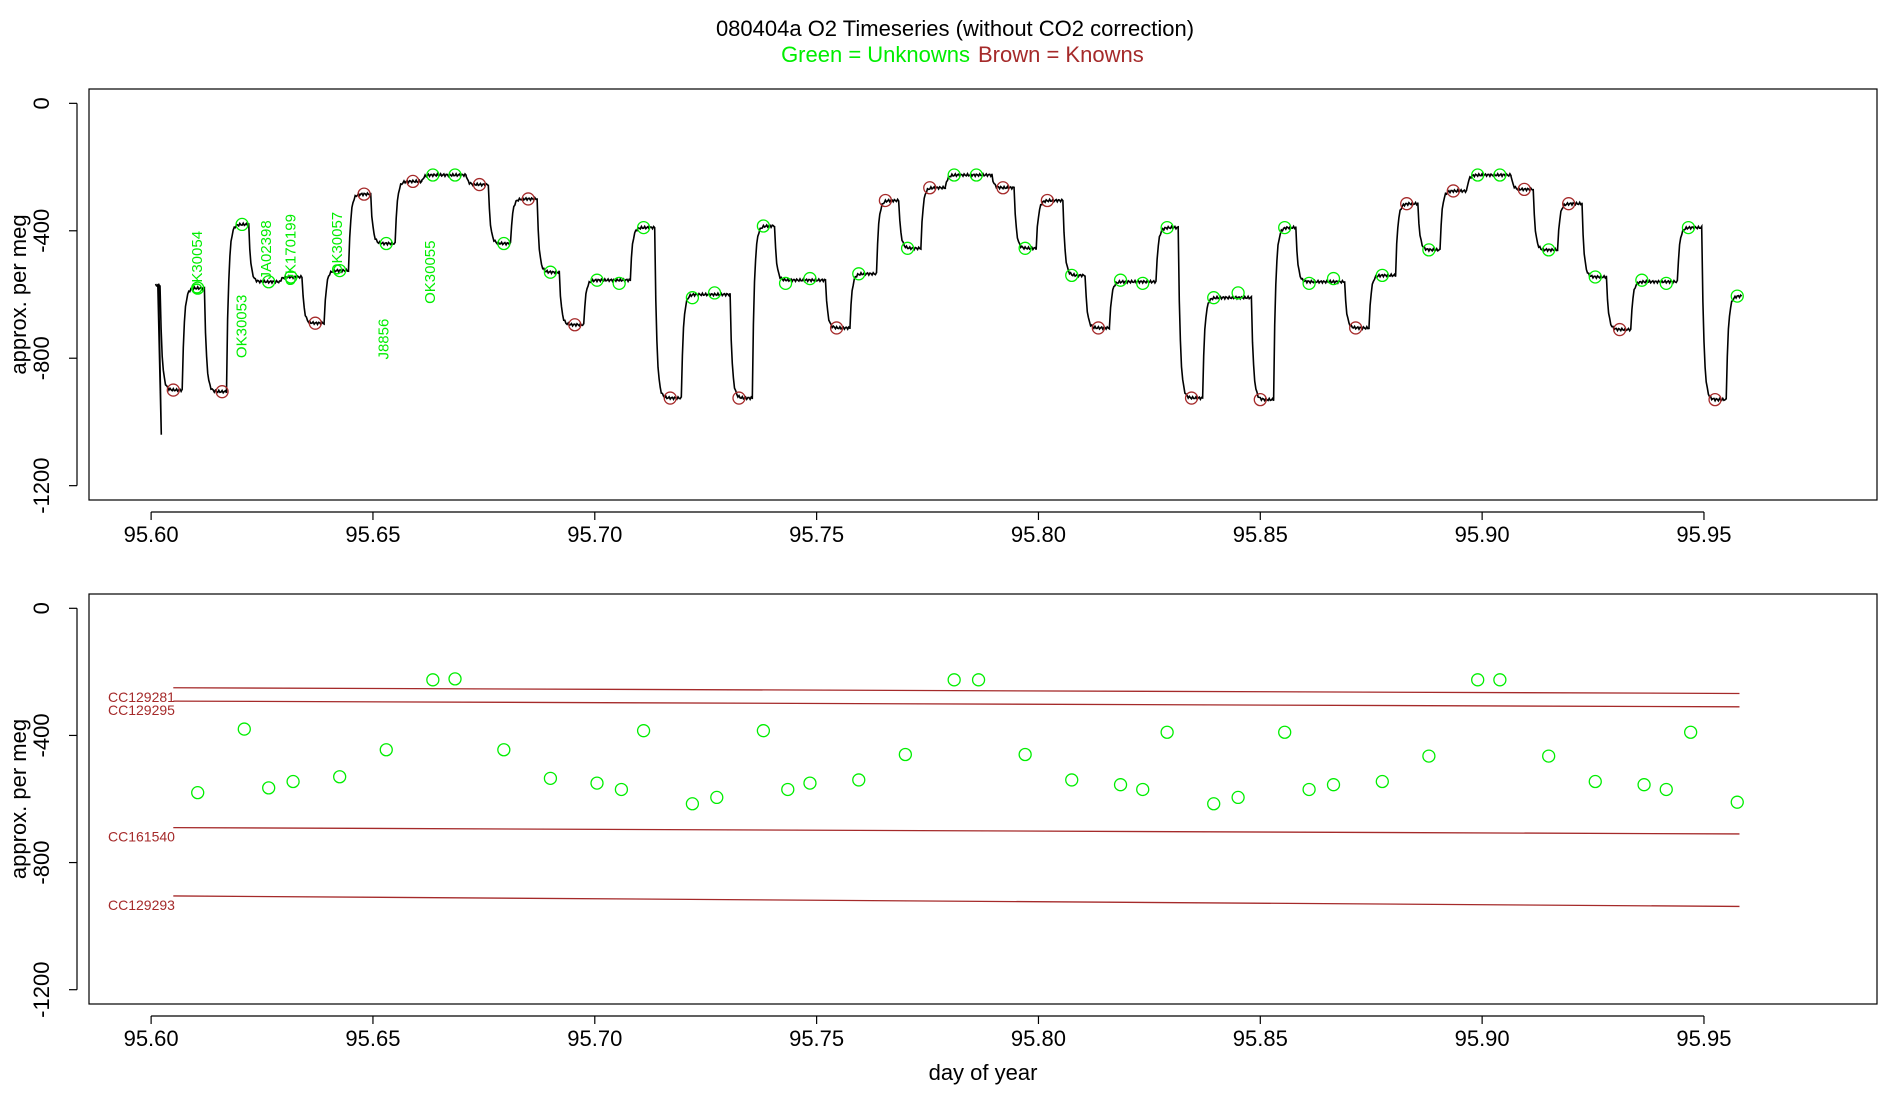 This screenshot has height=1100, width=1900. What do you see at coordinates (290, 250) in the screenshot?
I see `sample-annotation: OK170199` at bounding box center [290, 250].